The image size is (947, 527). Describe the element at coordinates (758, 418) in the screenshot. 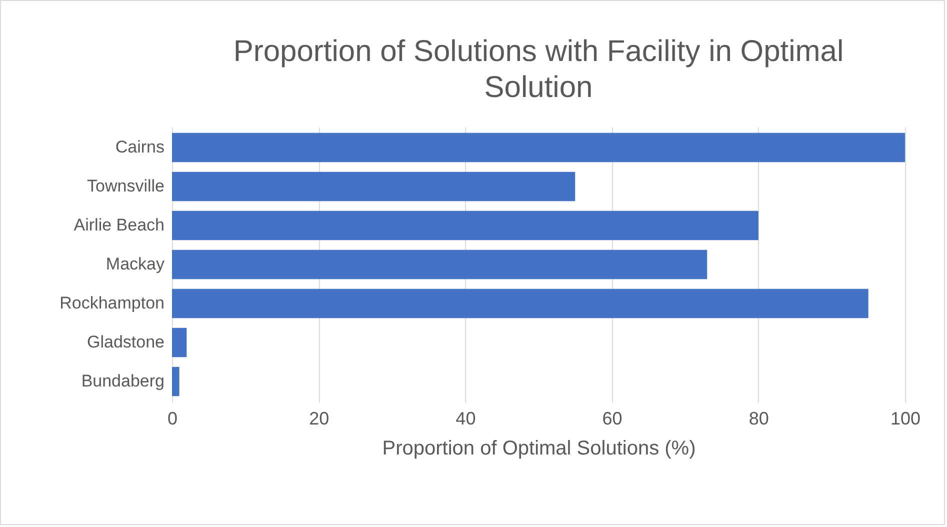

I see `x-tick-label: 80` at that location.